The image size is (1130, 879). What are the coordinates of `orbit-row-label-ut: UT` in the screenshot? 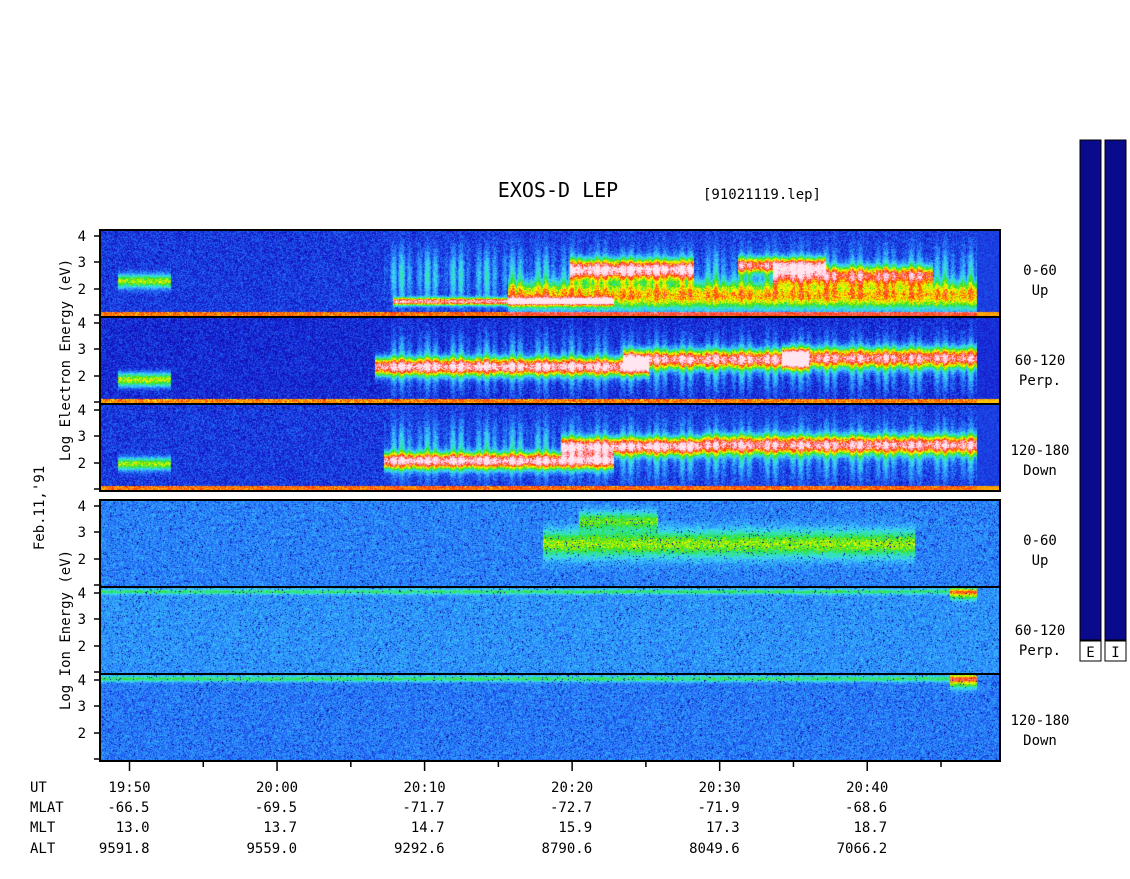 It's located at (38, 788).